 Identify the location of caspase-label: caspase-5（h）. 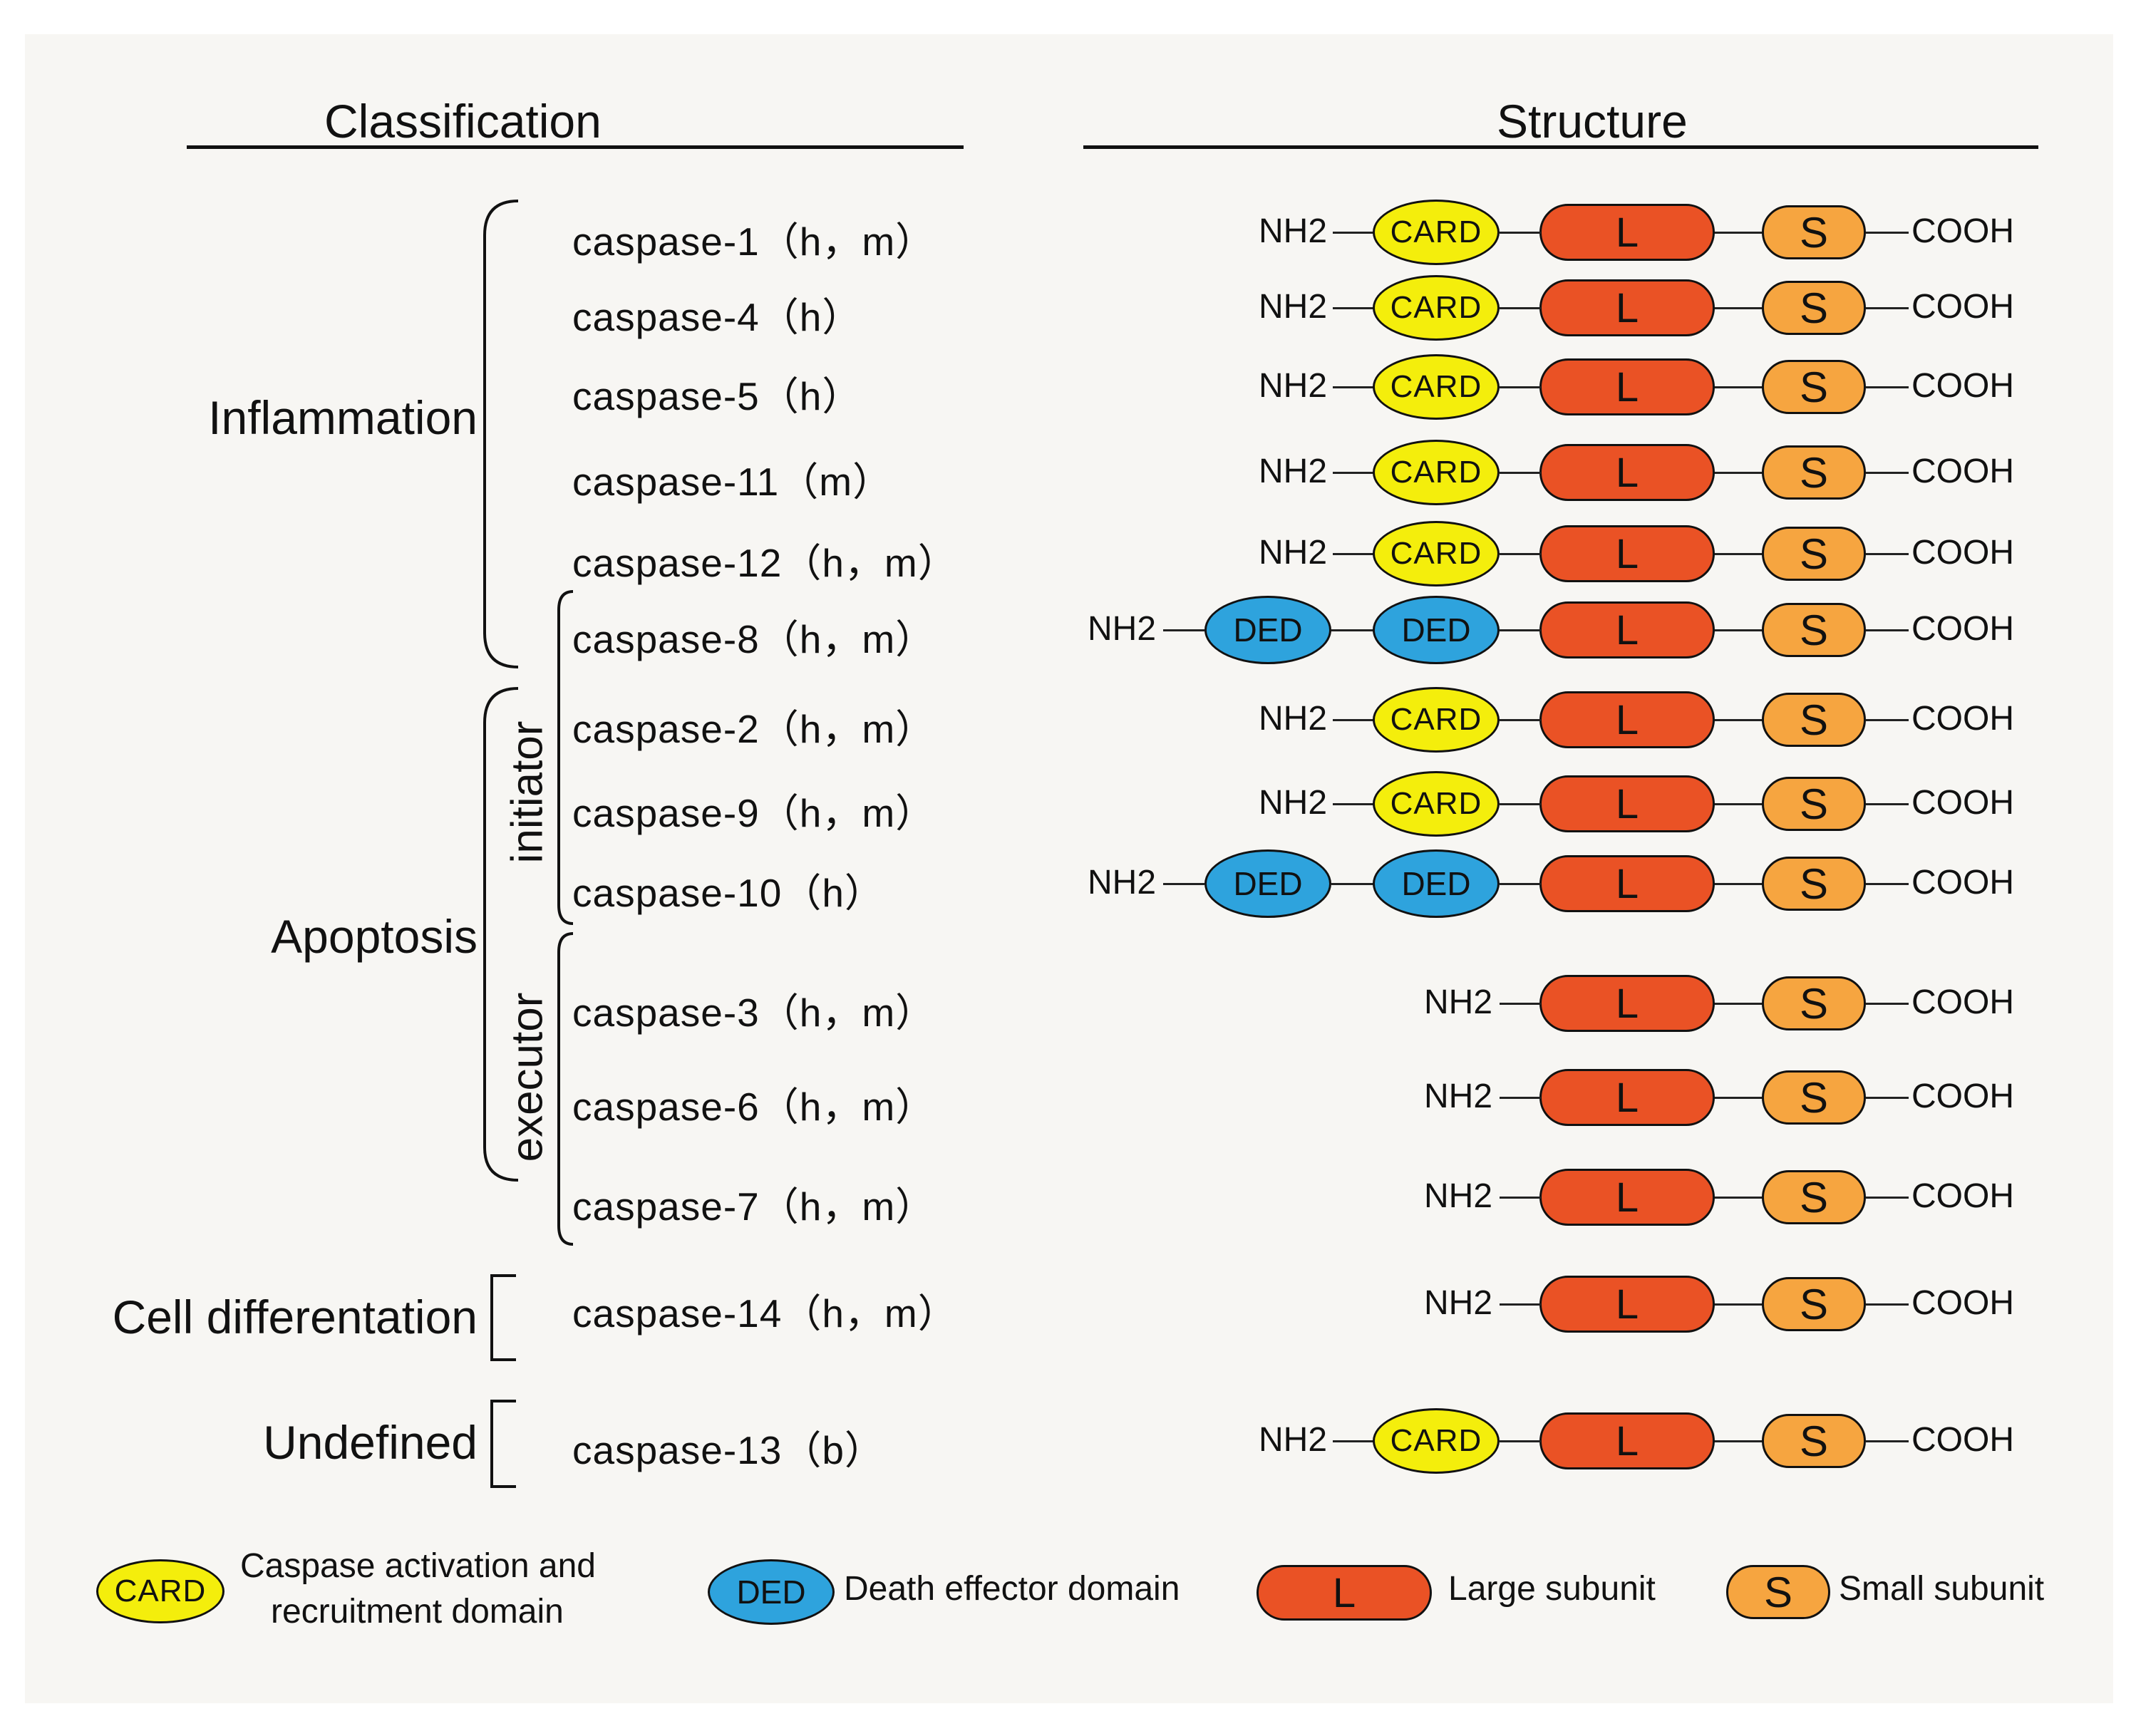
(717, 396).